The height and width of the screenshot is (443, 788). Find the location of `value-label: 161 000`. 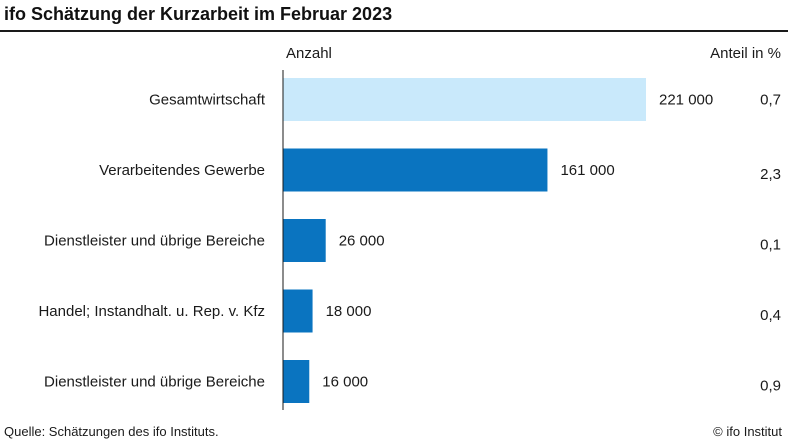

value-label: 161 000 is located at coordinates (587, 170).